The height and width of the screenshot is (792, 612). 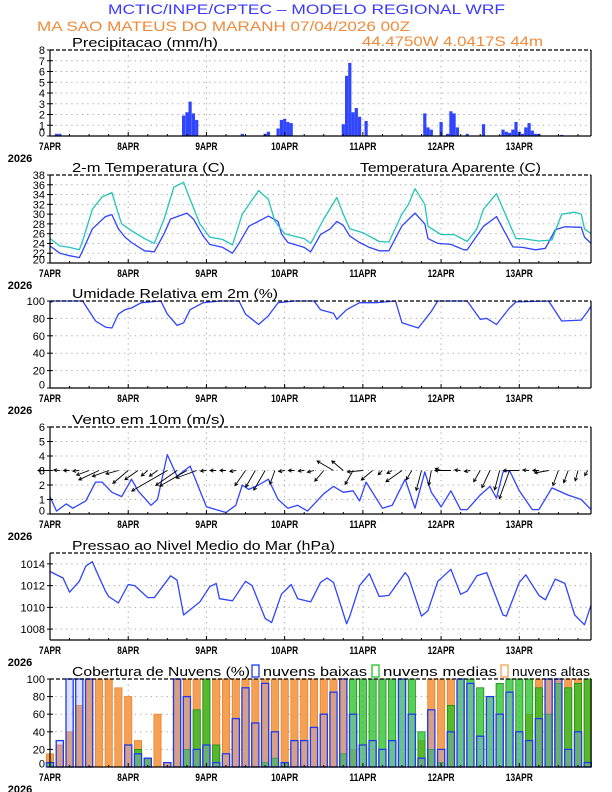 What do you see at coordinates (33, 630) in the screenshot?
I see `y-tick-label: 1008` at bounding box center [33, 630].